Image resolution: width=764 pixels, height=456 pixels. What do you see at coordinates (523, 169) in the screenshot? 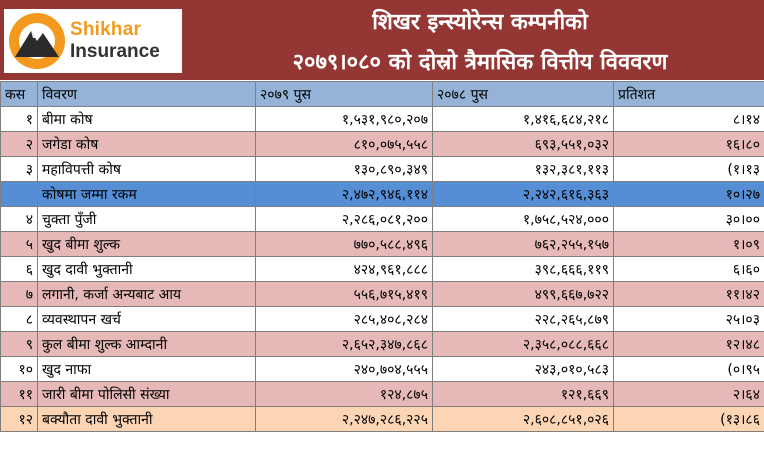
I see `row-value-previous: १३२,३८१,११३` at bounding box center [523, 169].